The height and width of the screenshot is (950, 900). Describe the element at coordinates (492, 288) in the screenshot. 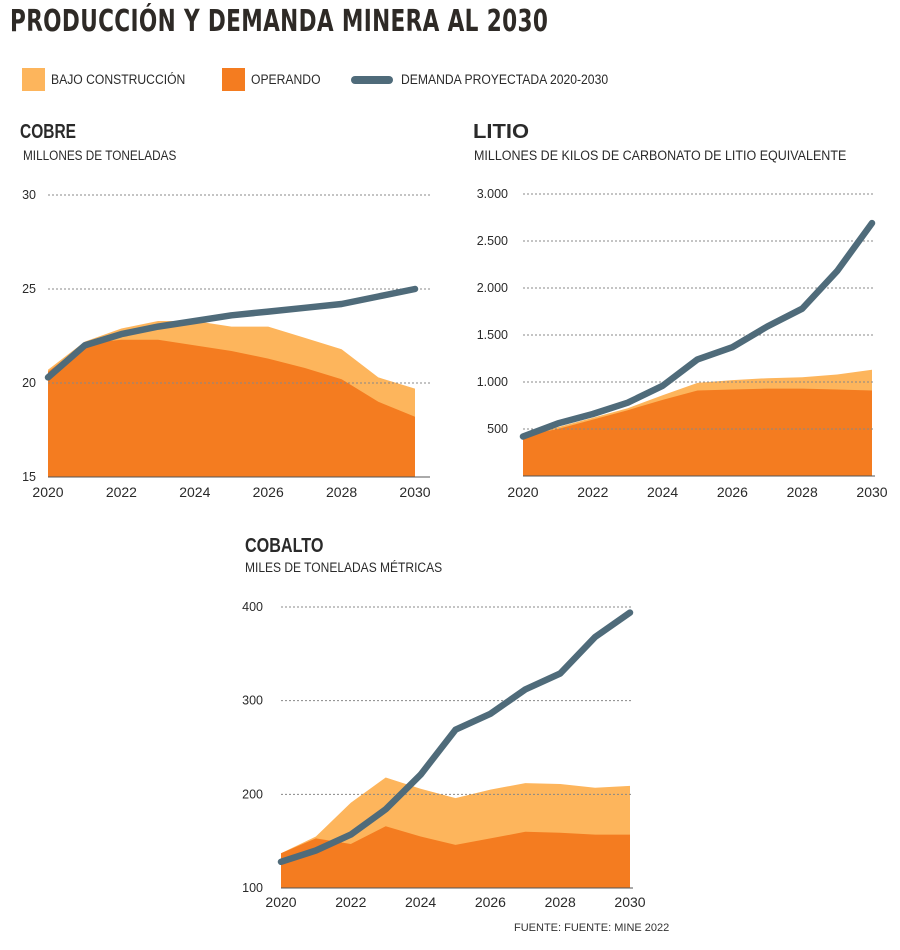

I see `lithium-y-tick-label: 2.000` at that location.